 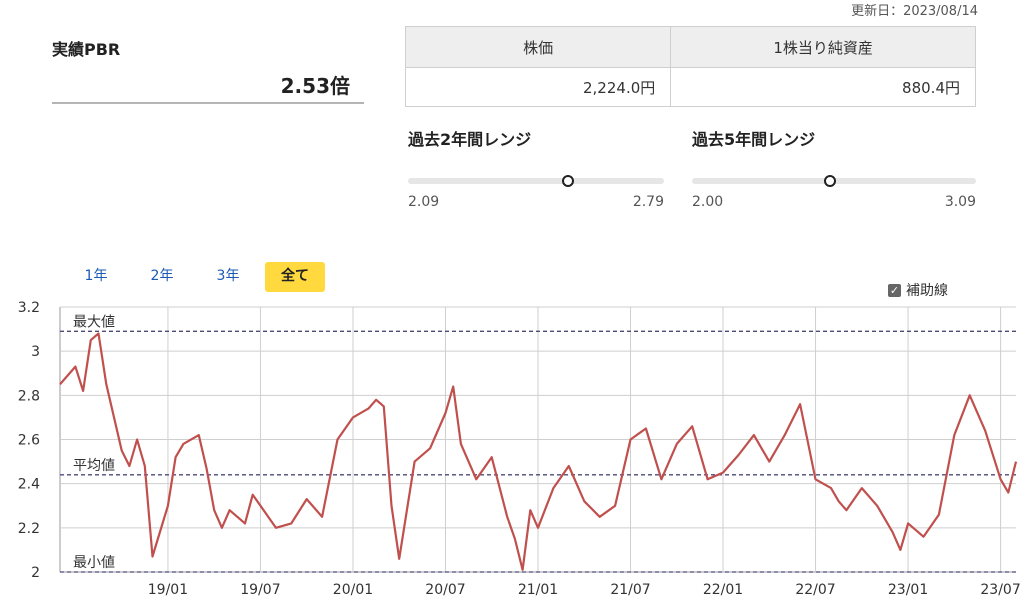 I want to click on x-tick-label: 20/07, so click(x=445, y=590).